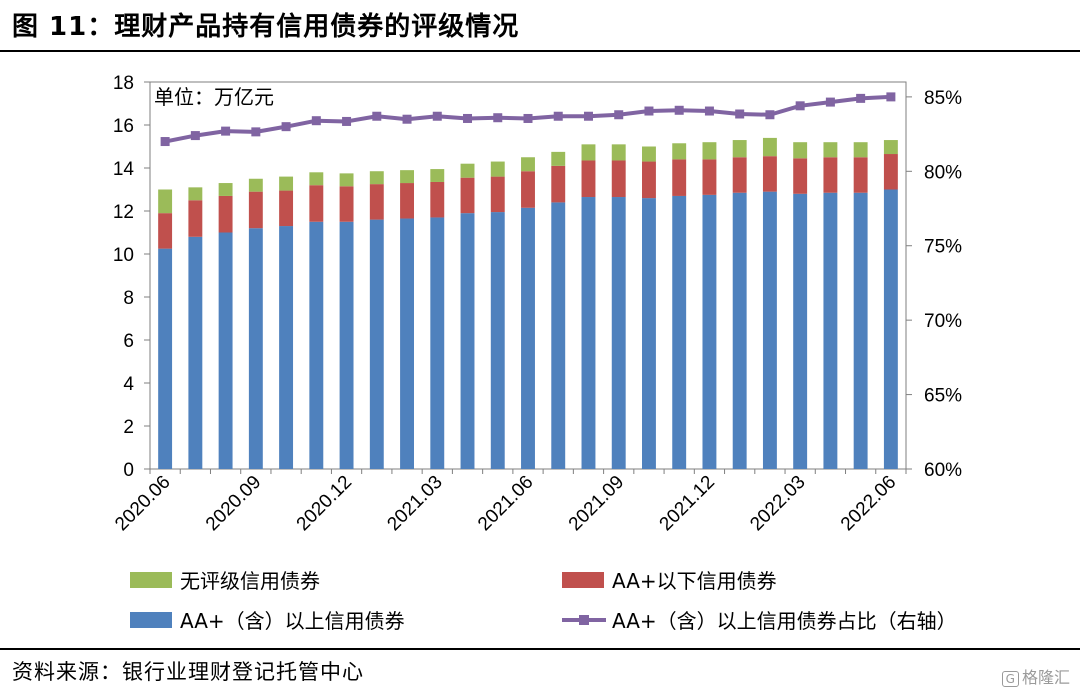 This screenshot has height=695, width=1080. Describe the element at coordinates (596, 503) in the screenshot. I see `x-tick-label: 2021.09` at that location.